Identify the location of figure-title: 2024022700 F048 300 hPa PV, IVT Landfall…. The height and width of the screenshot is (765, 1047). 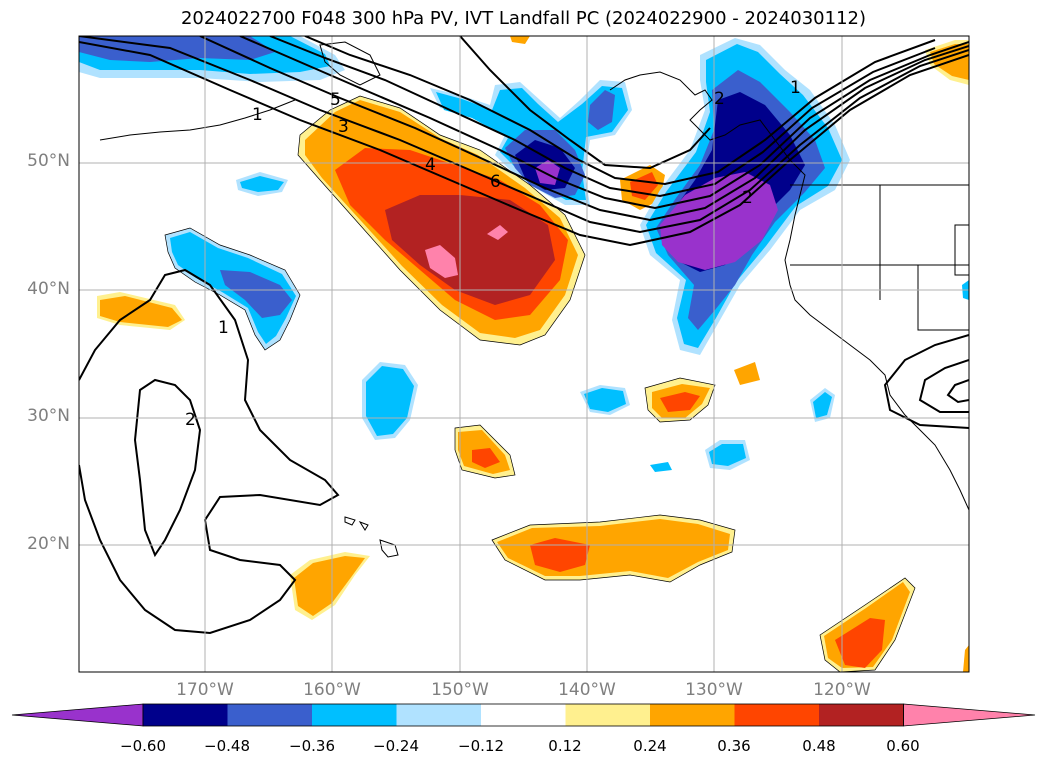
(523, 18).